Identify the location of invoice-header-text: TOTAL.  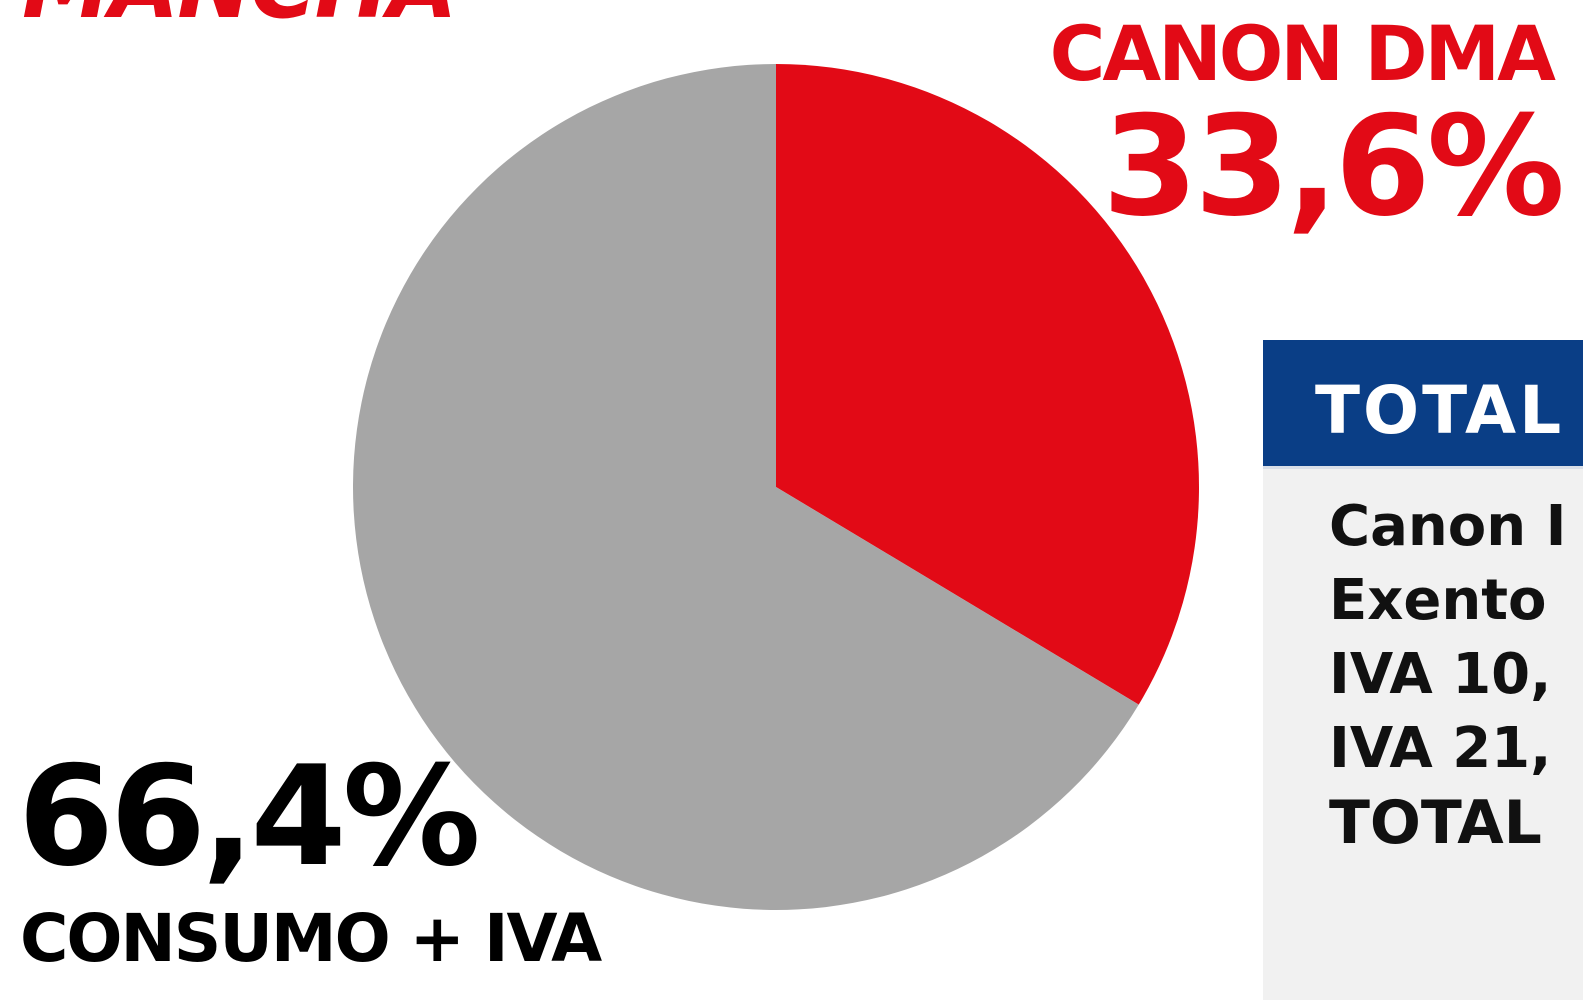
(1440, 410).